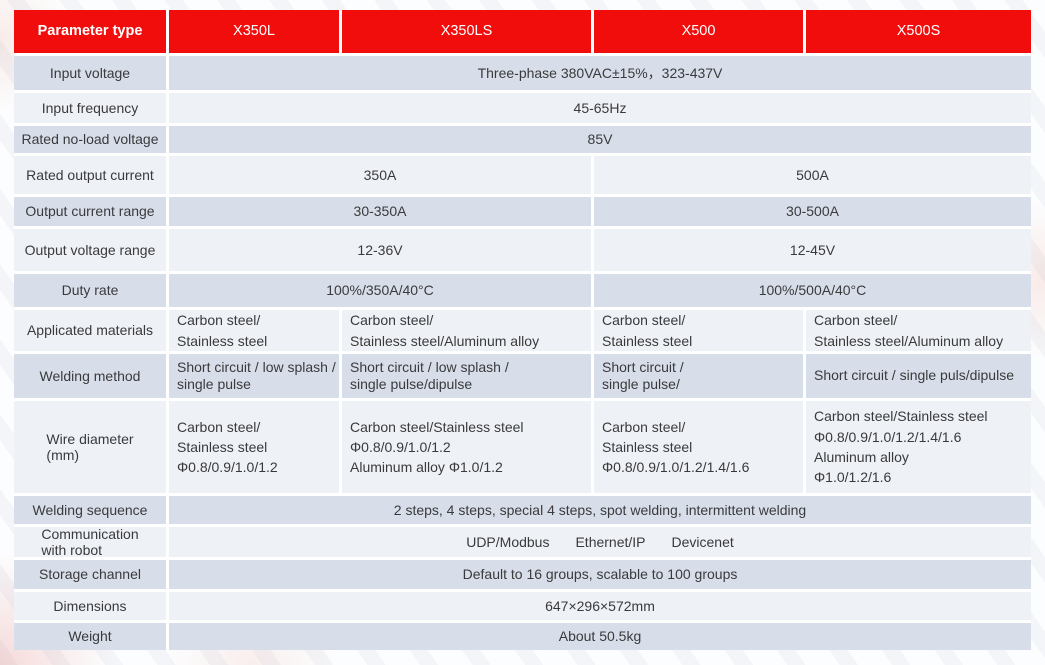  I want to click on row-label-dimensions: Dimensions, so click(90, 606).